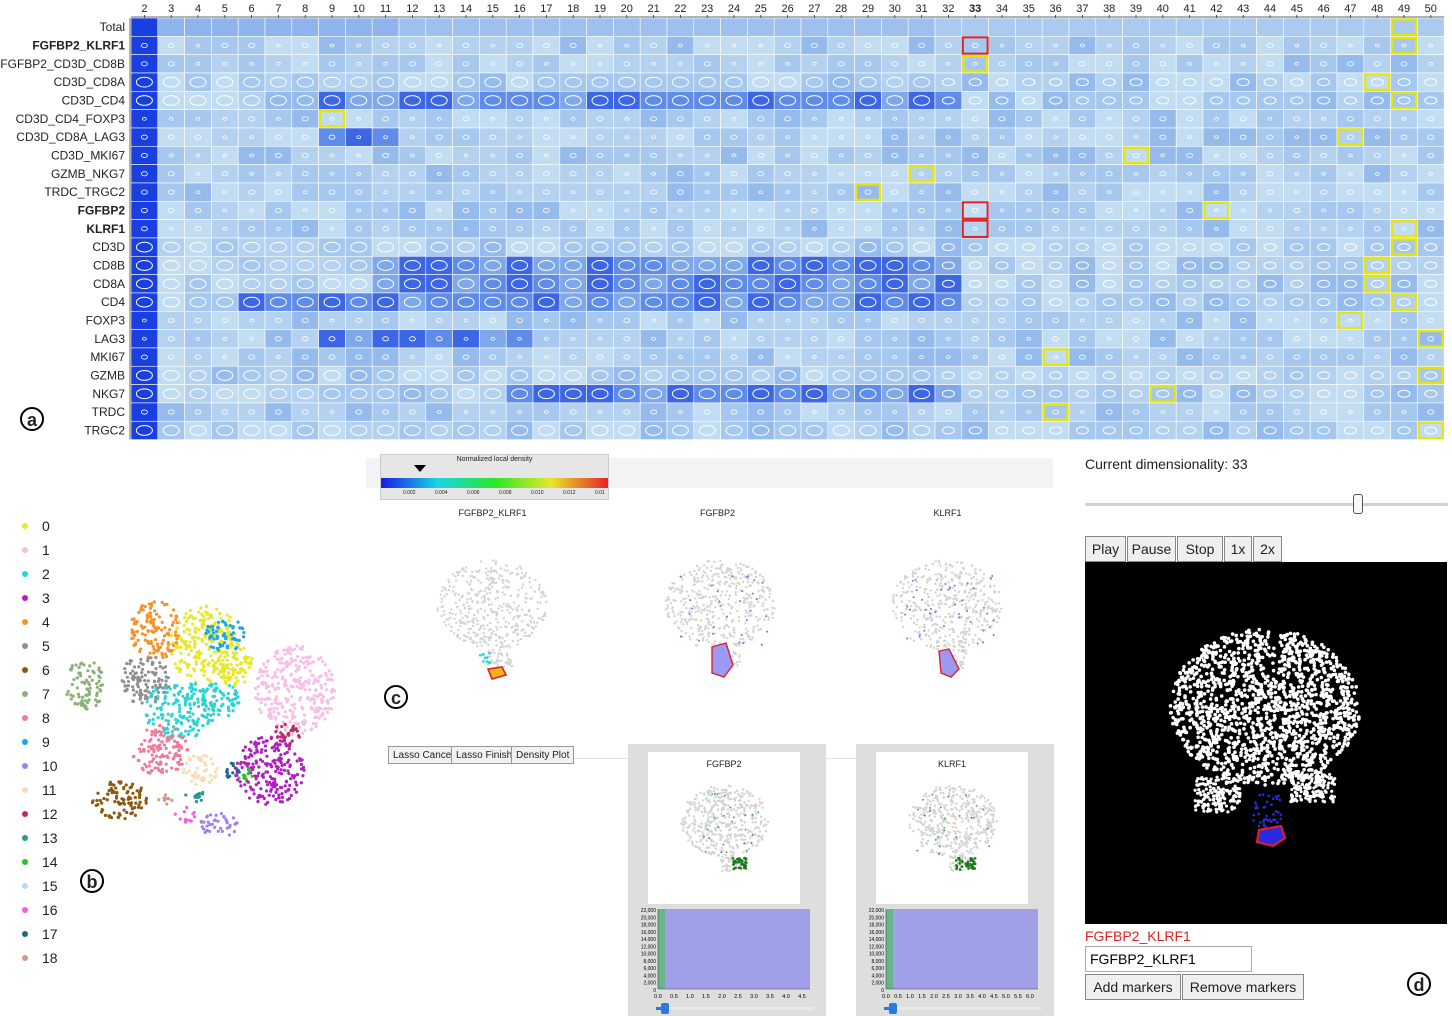 This screenshot has height=1016, width=1452. Describe the element at coordinates (761, 9) in the screenshot. I see `heatmap-column-label: 25` at that location.